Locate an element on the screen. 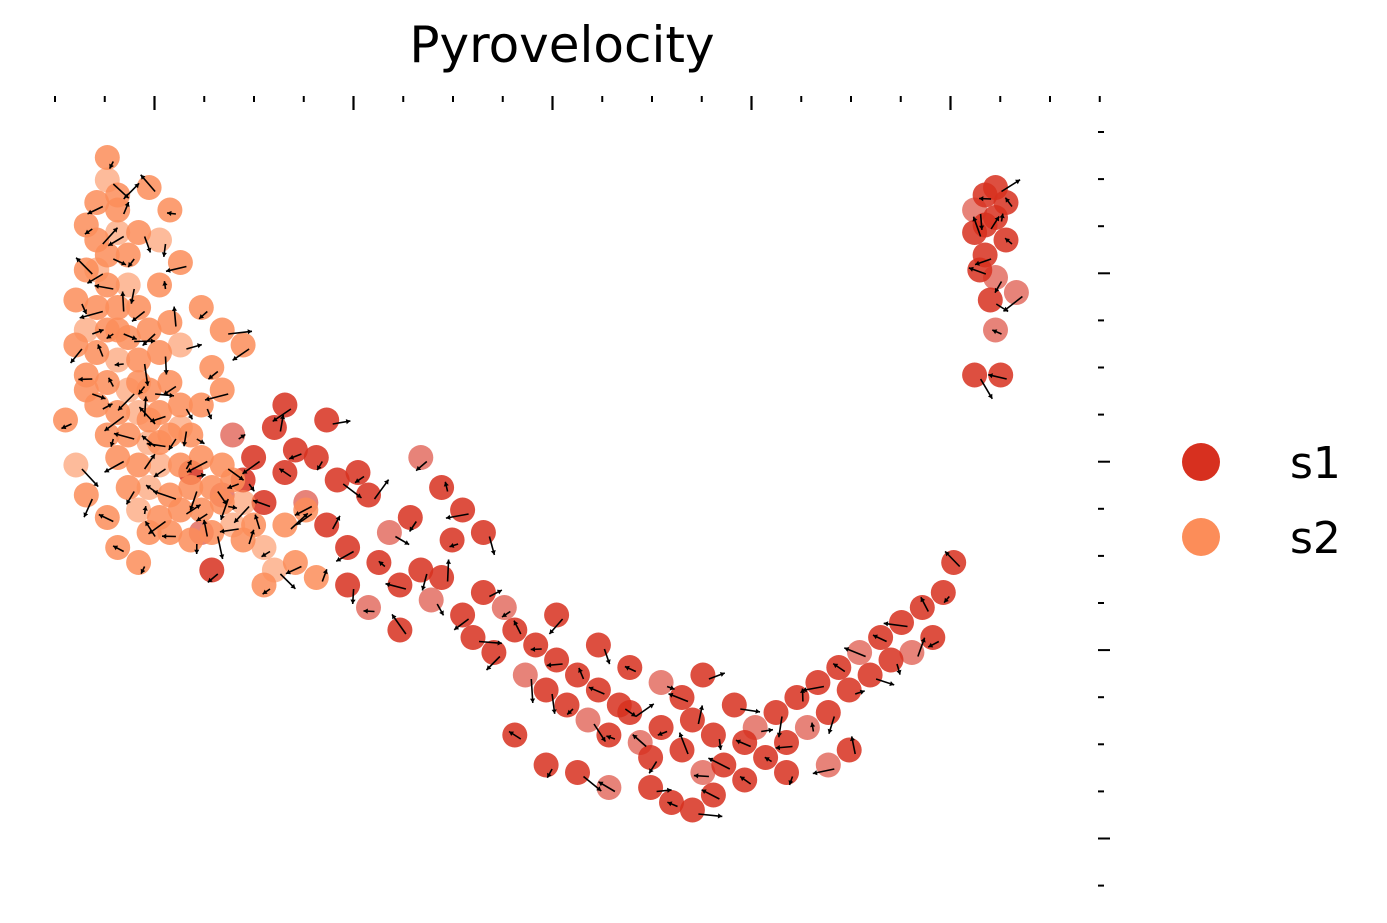 The height and width of the screenshot is (923, 1387). y-axis-ticks is located at coordinates (1104, 509).